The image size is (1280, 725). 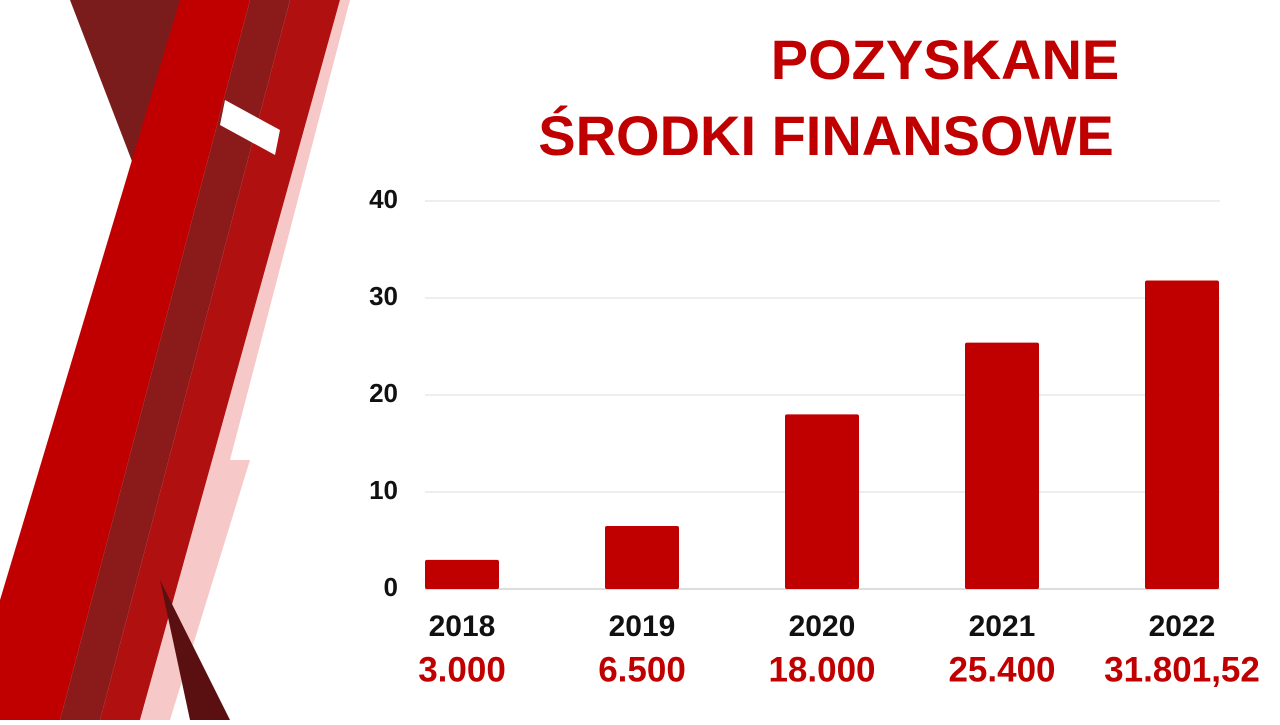 What do you see at coordinates (945, 59) in the screenshot?
I see `chart-title: POZYSKANE` at bounding box center [945, 59].